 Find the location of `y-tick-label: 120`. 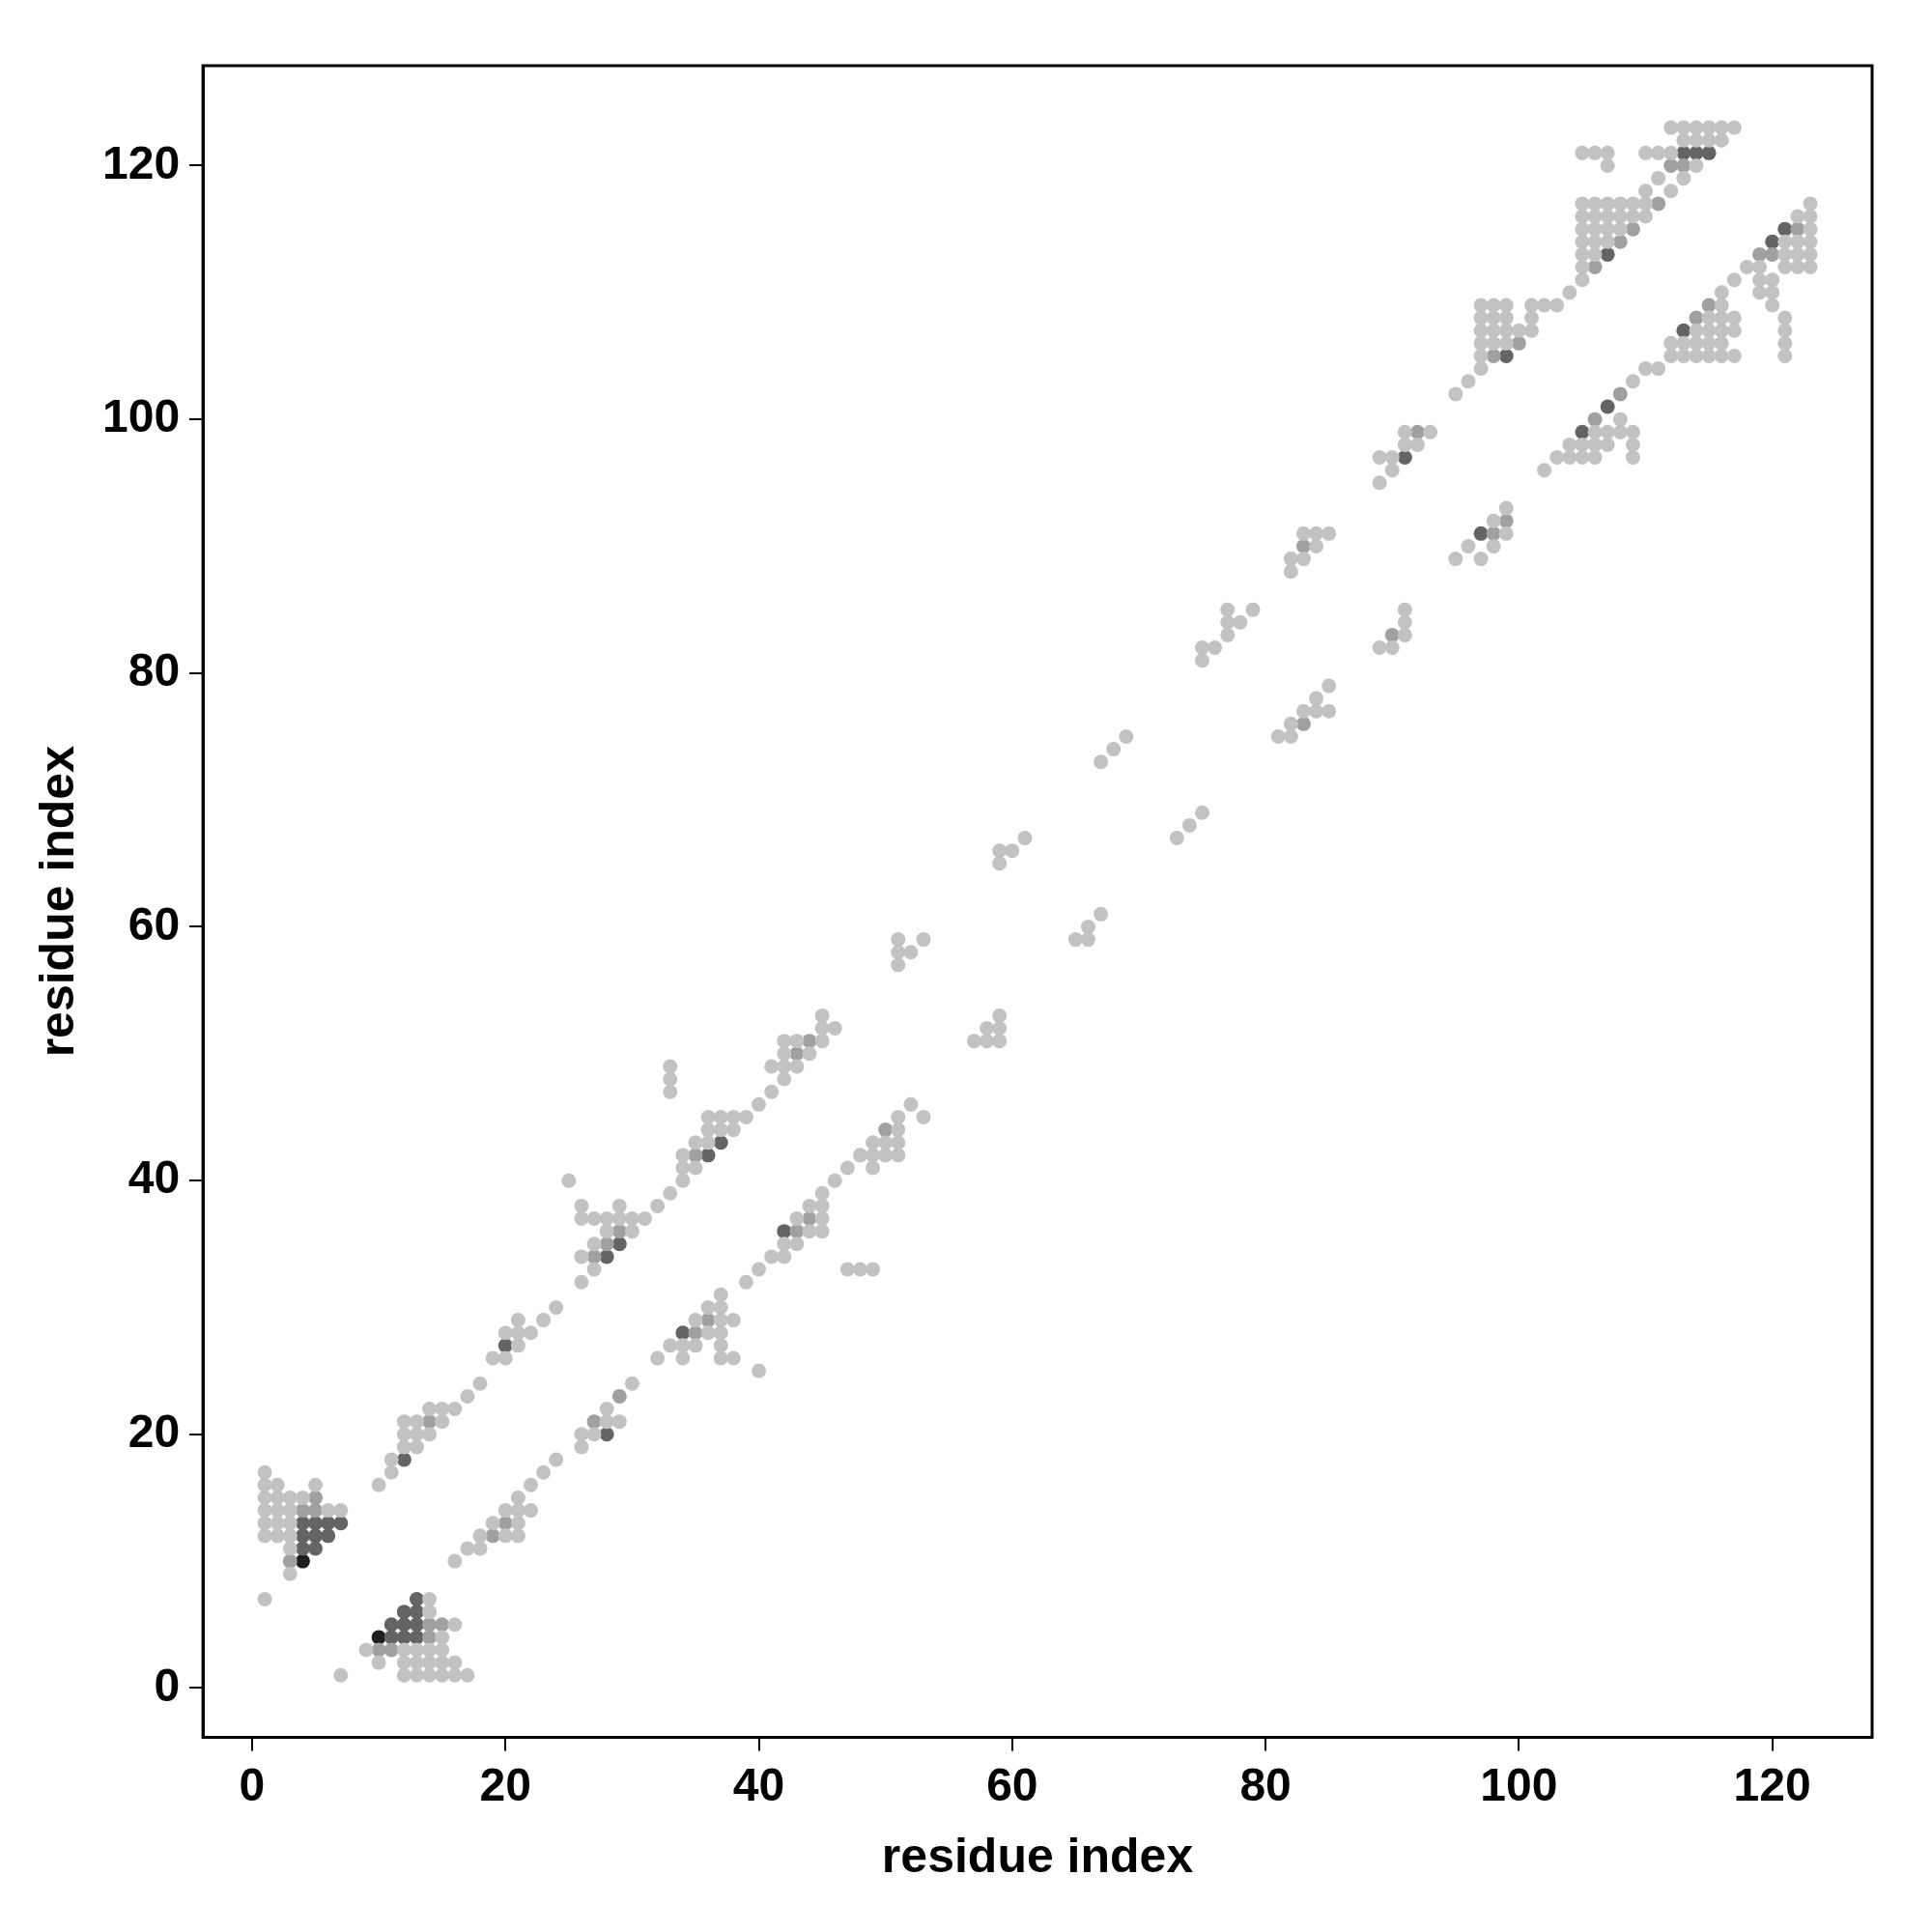

y-tick-label: 120 is located at coordinates (141, 162).